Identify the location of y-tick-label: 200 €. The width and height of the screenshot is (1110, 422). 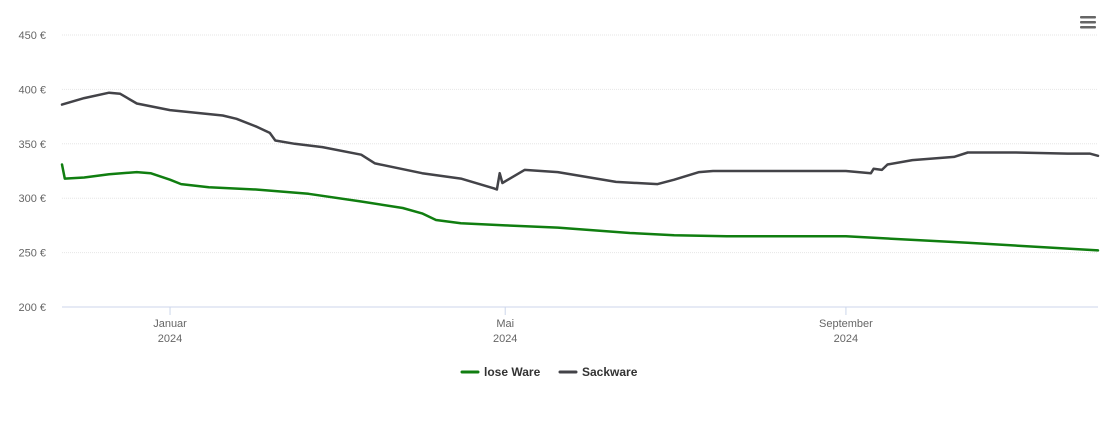
(32, 308).